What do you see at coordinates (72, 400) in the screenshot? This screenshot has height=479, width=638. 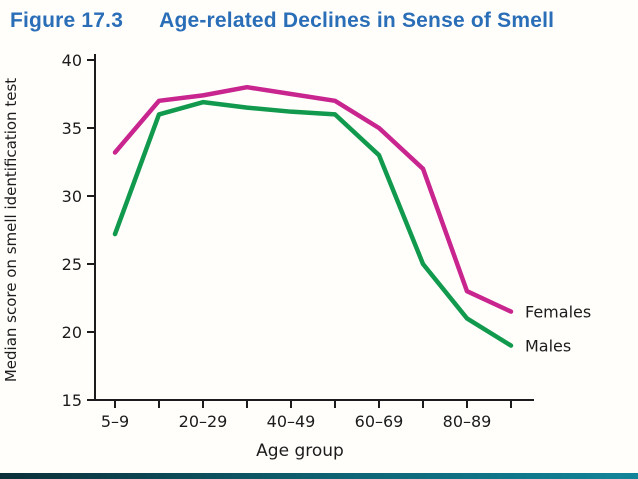 I see `y-tick-label: 15` at bounding box center [72, 400].